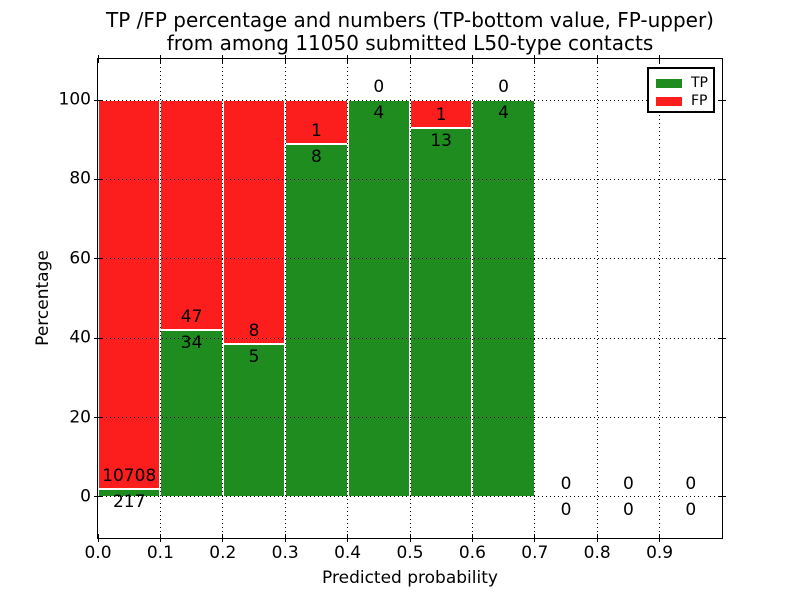  What do you see at coordinates (684, 101) in the screenshot?
I see `legend-row-fp: FP` at bounding box center [684, 101].